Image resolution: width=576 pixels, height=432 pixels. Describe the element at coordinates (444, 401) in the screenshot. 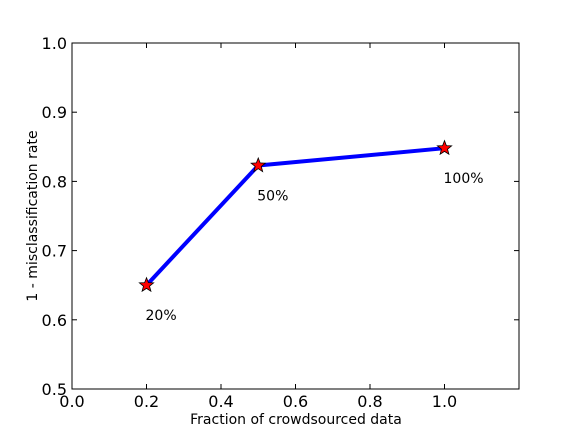

I see `x-tick-label: 1.0` at that location.